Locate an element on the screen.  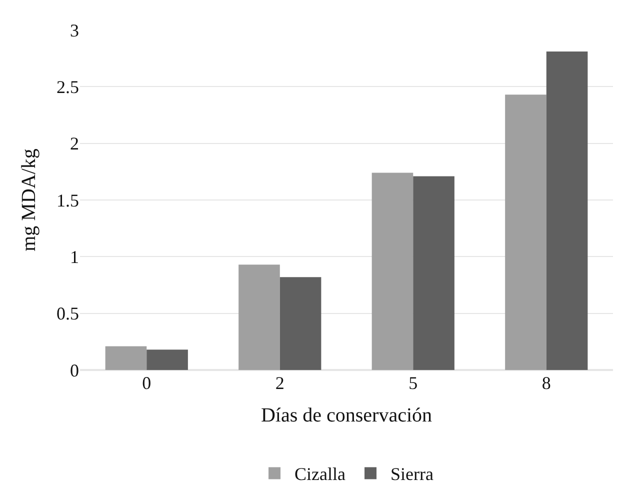
y-tick-label: 0 is located at coordinates (74, 370).